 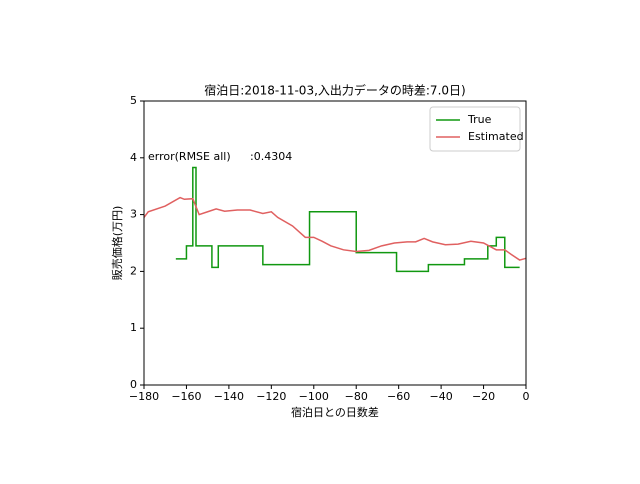 What do you see at coordinates (356, 396) in the screenshot?
I see `x-tick-label: −80` at bounding box center [356, 396].